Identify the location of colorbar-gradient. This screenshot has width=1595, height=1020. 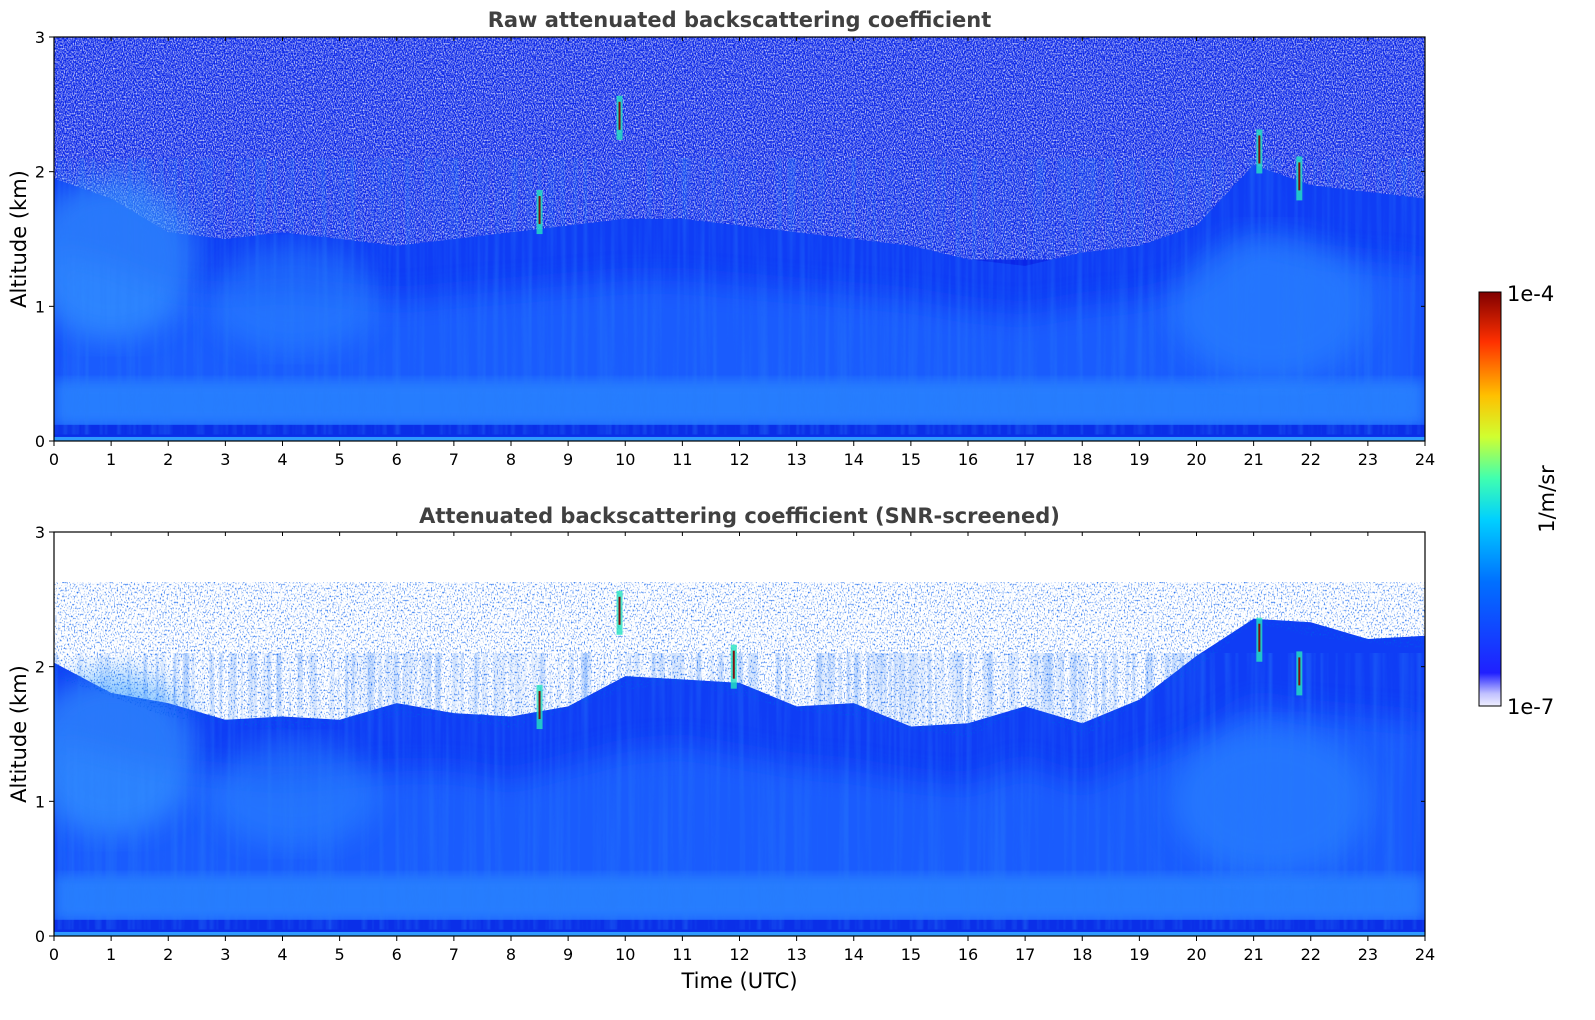
(1490, 499).